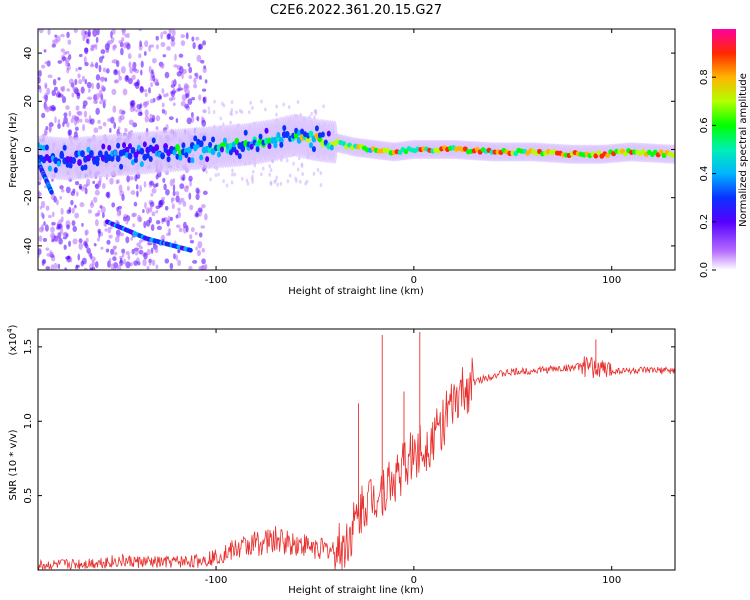 This screenshot has height=600, width=750. Describe the element at coordinates (28, 421) in the screenshot. I see `snr-y-tick-label: 1.0` at that location.